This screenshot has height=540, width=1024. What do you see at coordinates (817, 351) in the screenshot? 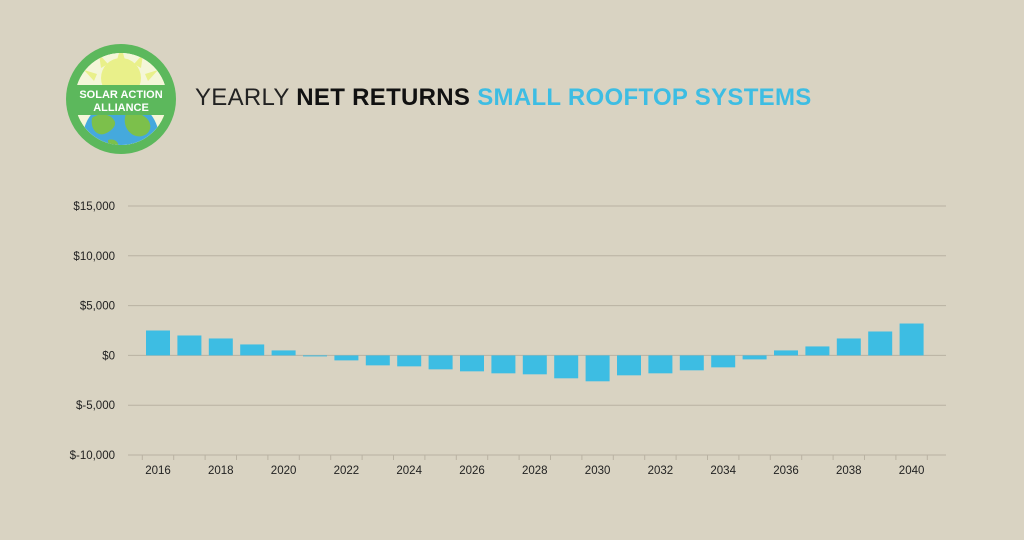
I see `bar-2037` at bounding box center [817, 351].